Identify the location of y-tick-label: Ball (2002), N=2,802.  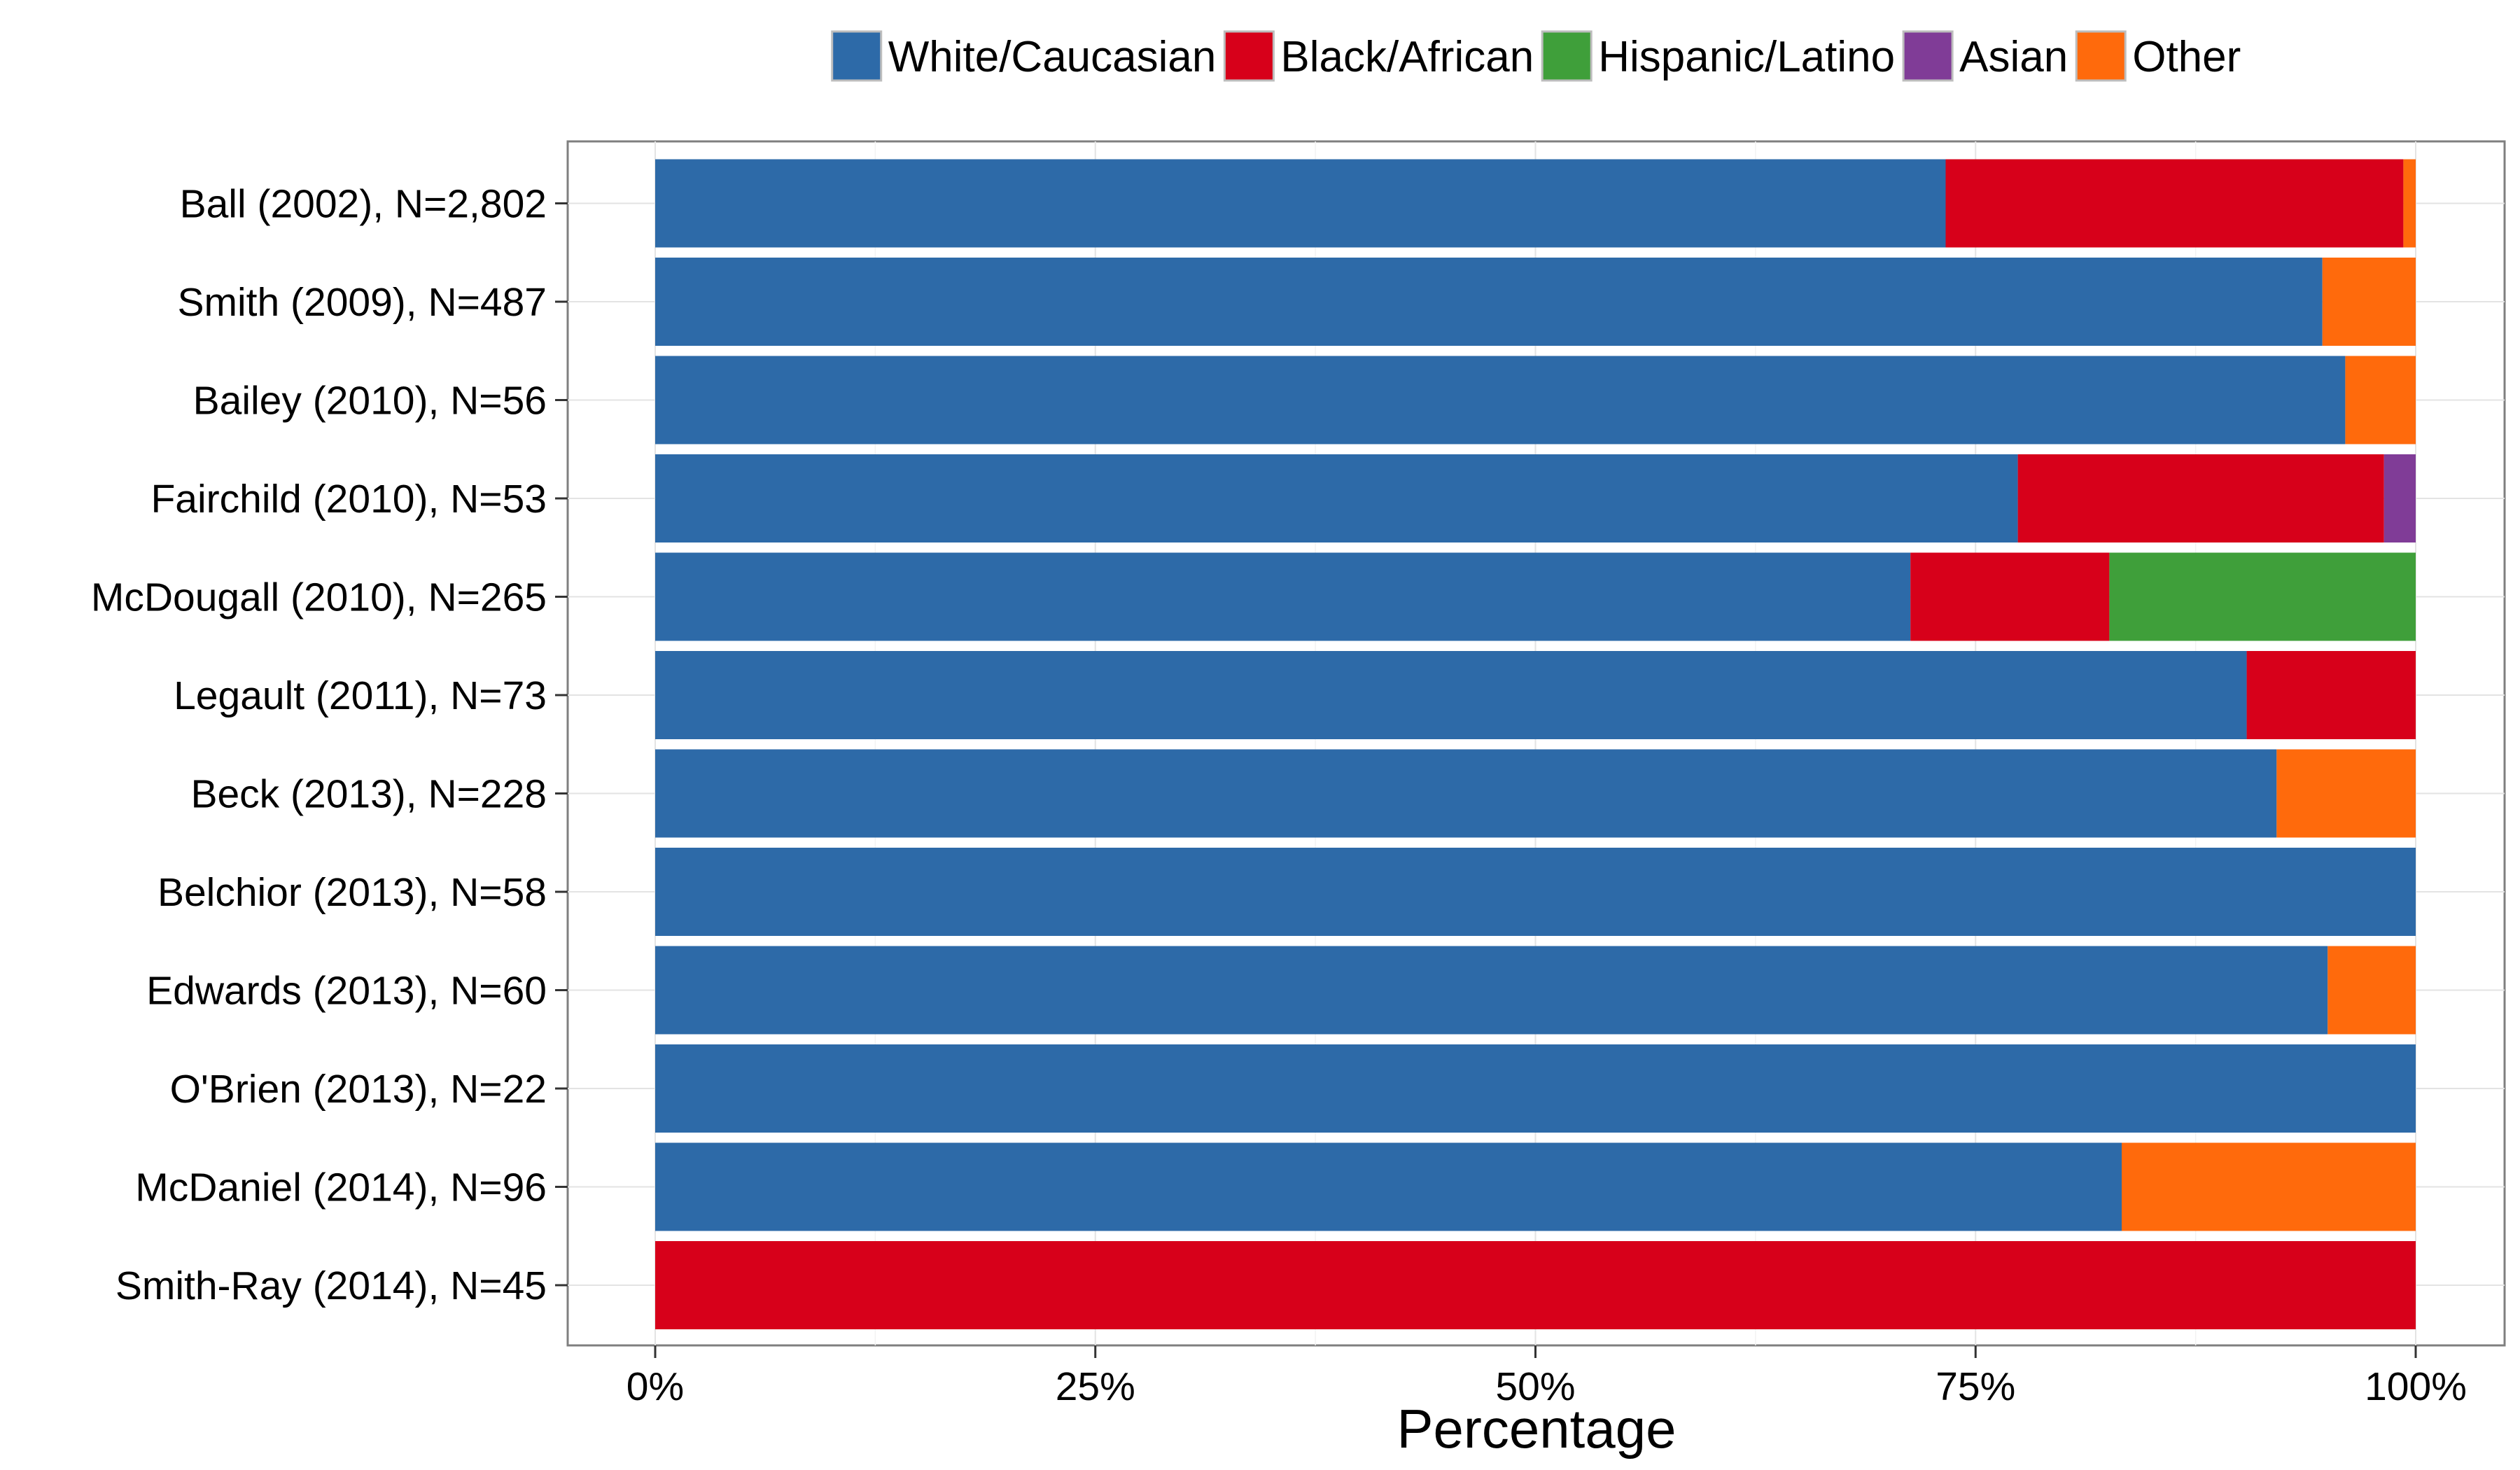
(363, 204).